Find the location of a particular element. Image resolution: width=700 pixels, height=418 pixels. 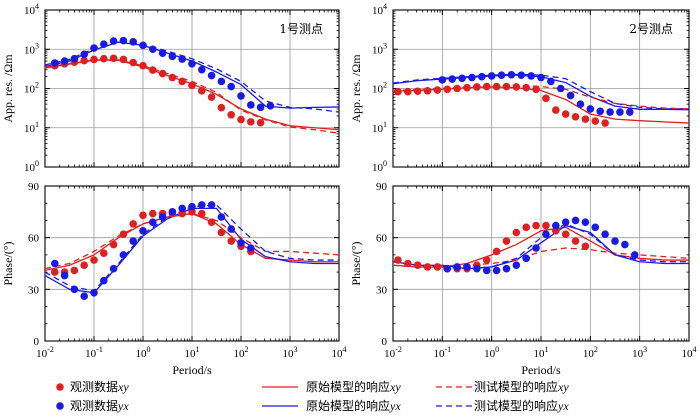

x-tick-label: 10³ is located at coordinates (639, 352).